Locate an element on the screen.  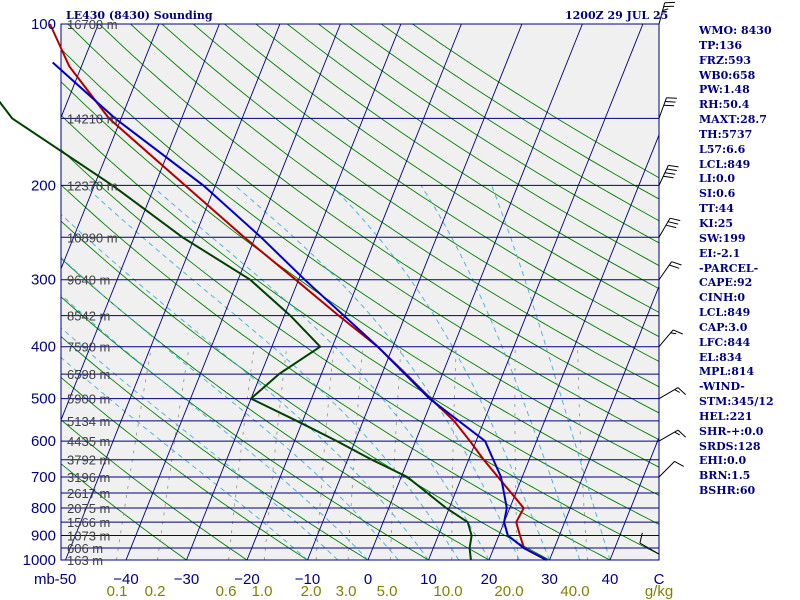
index-line: BSHR:60 is located at coordinates (727, 491).